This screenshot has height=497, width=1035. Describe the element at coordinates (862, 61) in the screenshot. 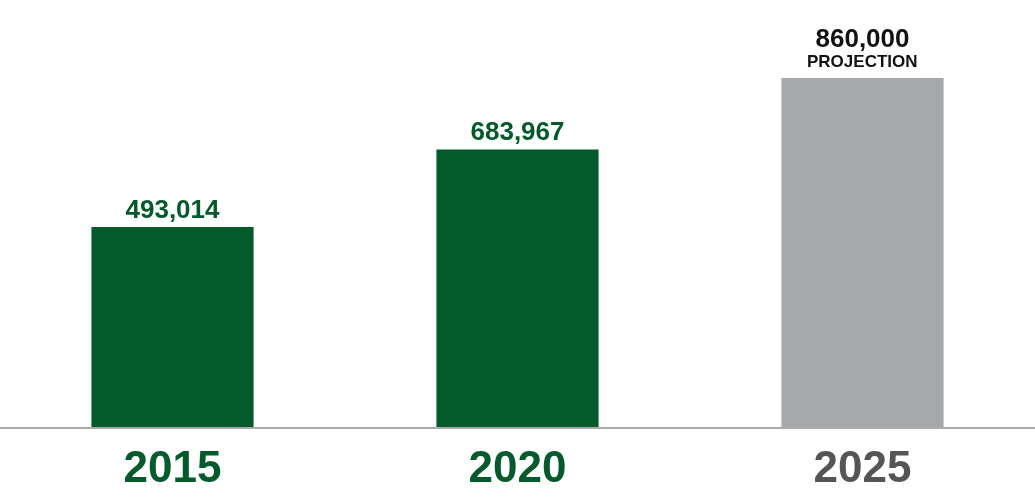

I see `annotation: PROJECTION` at that location.